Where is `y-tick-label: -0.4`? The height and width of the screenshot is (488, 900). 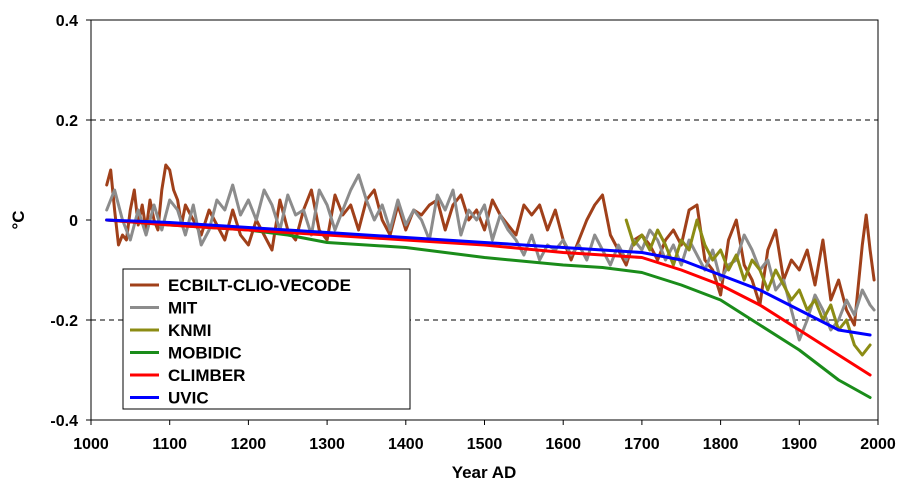 y-tick-label: -0.4 is located at coordinates (64, 421).